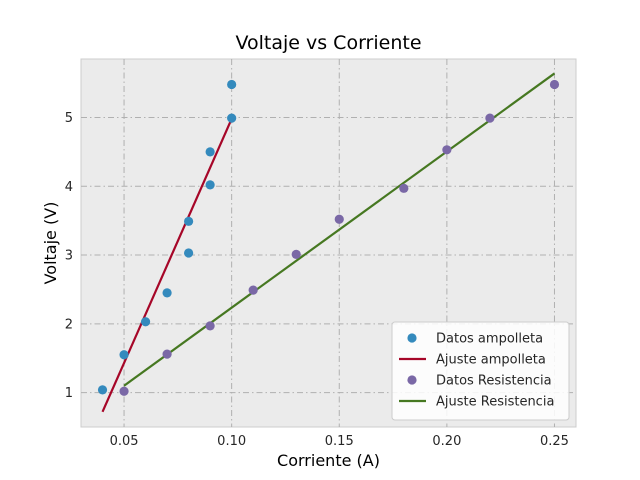  What do you see at coordinates (69, 393) in the screenshot?
I see `y-tick-label: 1` at bounding box center [69, 393].